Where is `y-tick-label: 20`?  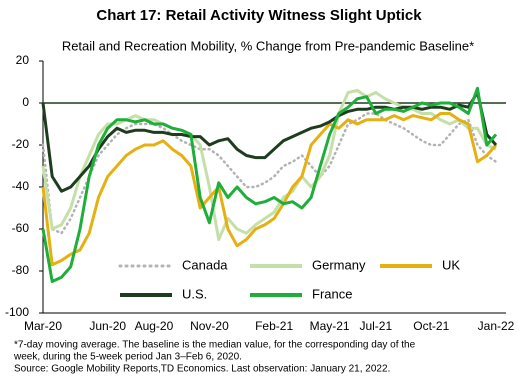
y-tick-label: 20 is located at coordinates (23, 60).